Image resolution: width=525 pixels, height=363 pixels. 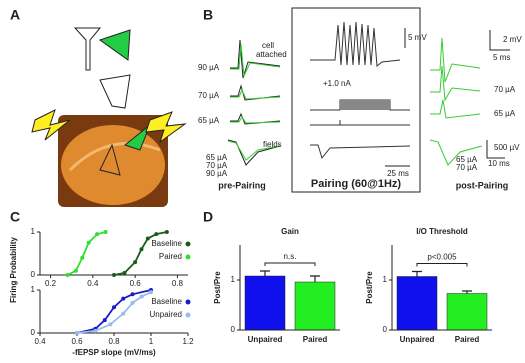 What do you see at coordinates (290, 256) in the screenshot?
I see `annotation: n.s.` at bounding box center [290, 256].